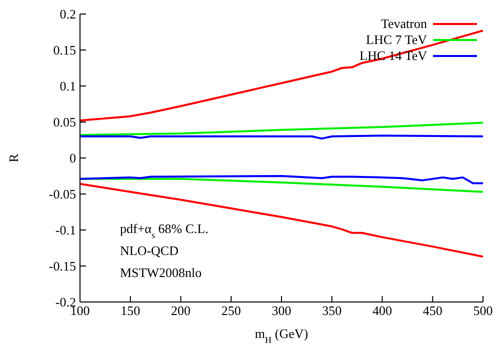 This screenshot has height=354, width=501. What do you see at coordinates (161, 272) in the screenshot?
I see `annotation: MSTW2008nlo` at bounding box center [161, 272].